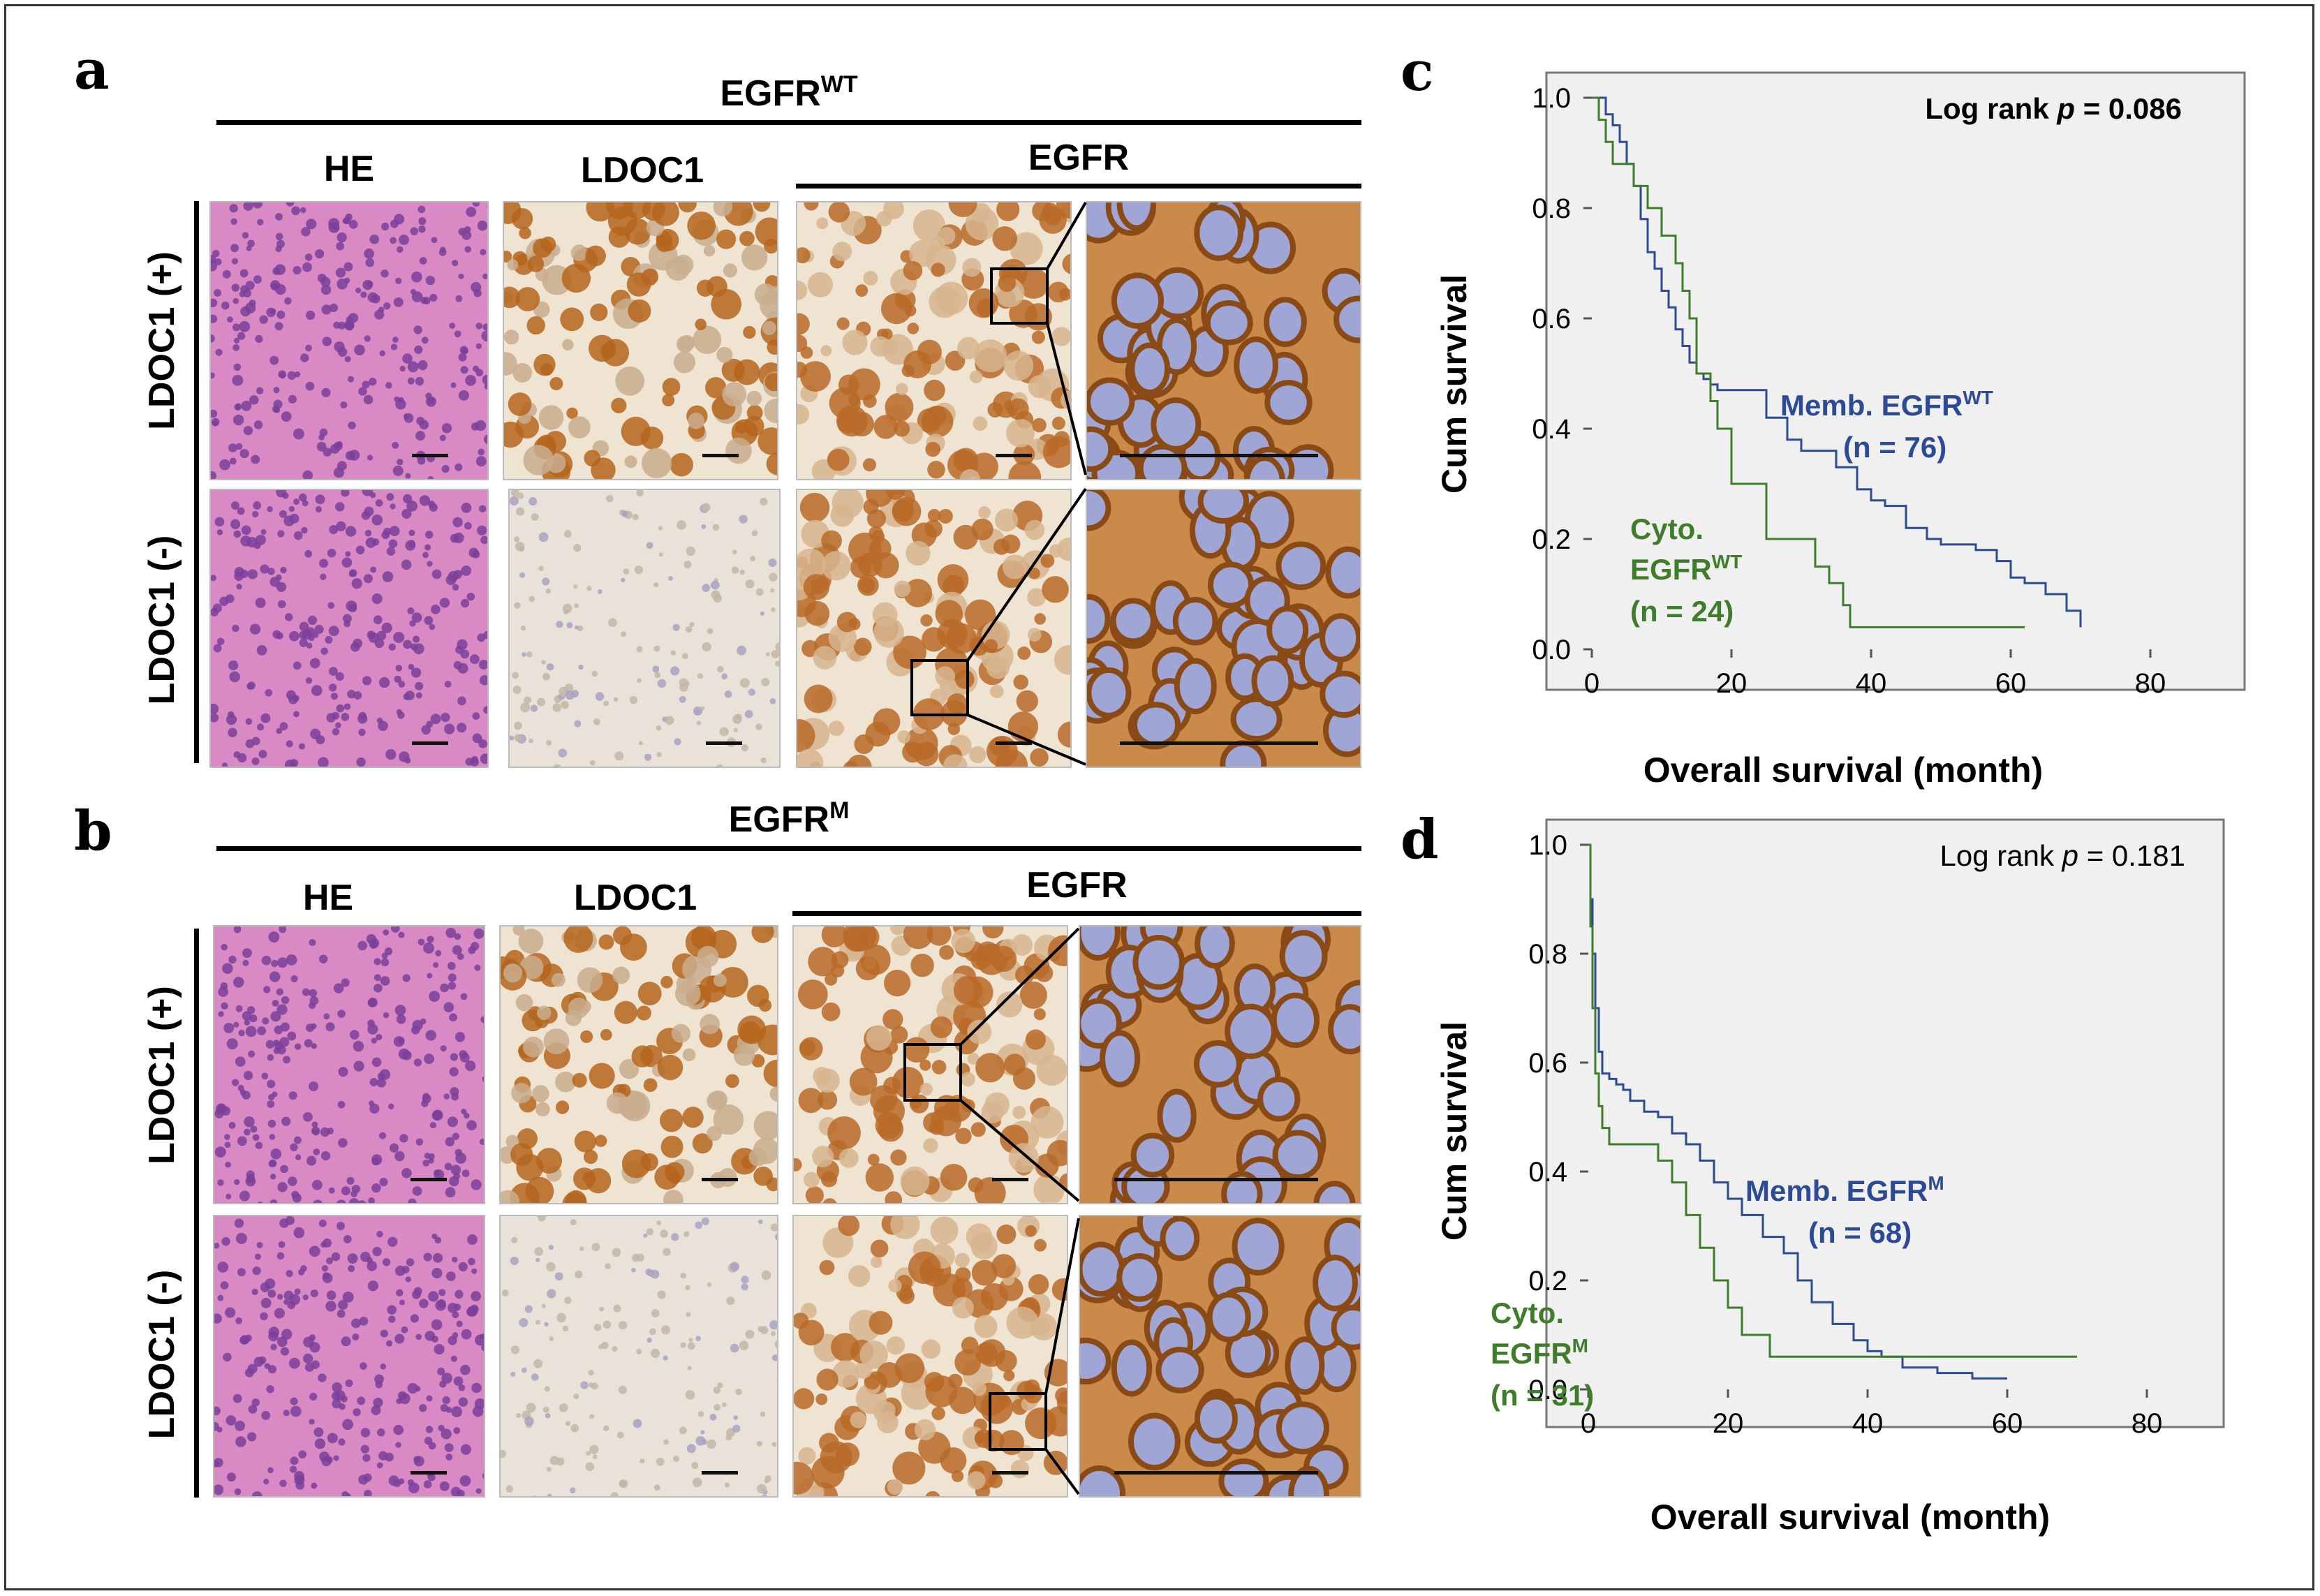  I want to click on cyto-n: (n = 31), so click(1542, 1395).